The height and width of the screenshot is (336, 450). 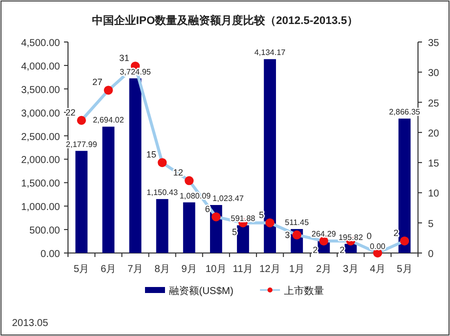 What do you see at coordinates (304, 291) in the screenshot?
I see `legend-label: 上市数量` at bounding box center [304, 291].